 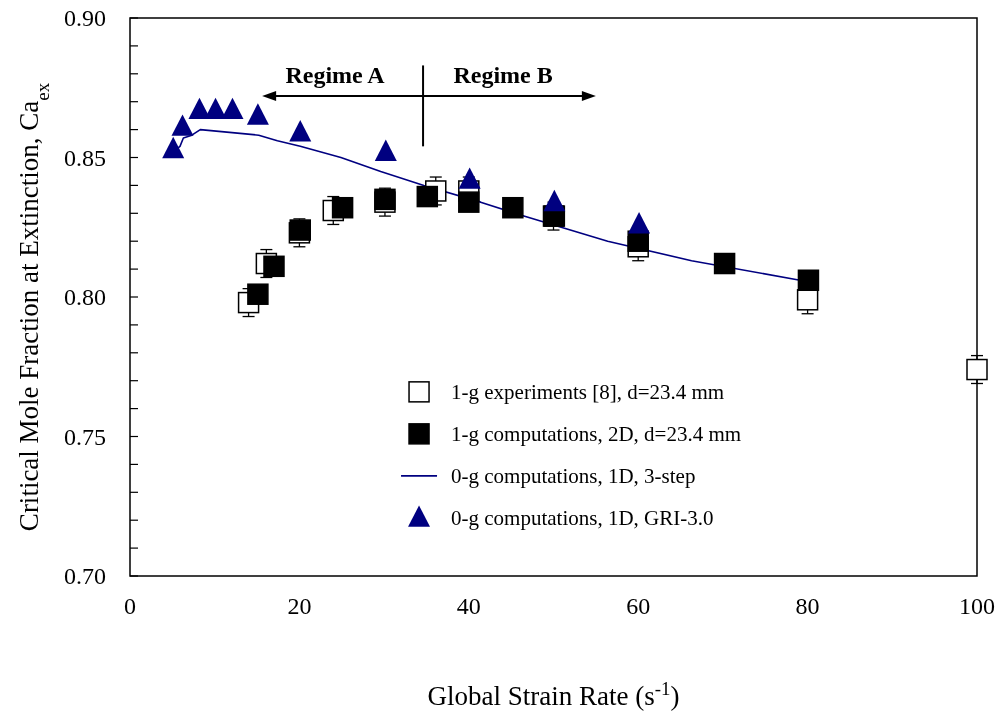 I want to click on y-tick-label: 0.75, so click(x=85, y=436).